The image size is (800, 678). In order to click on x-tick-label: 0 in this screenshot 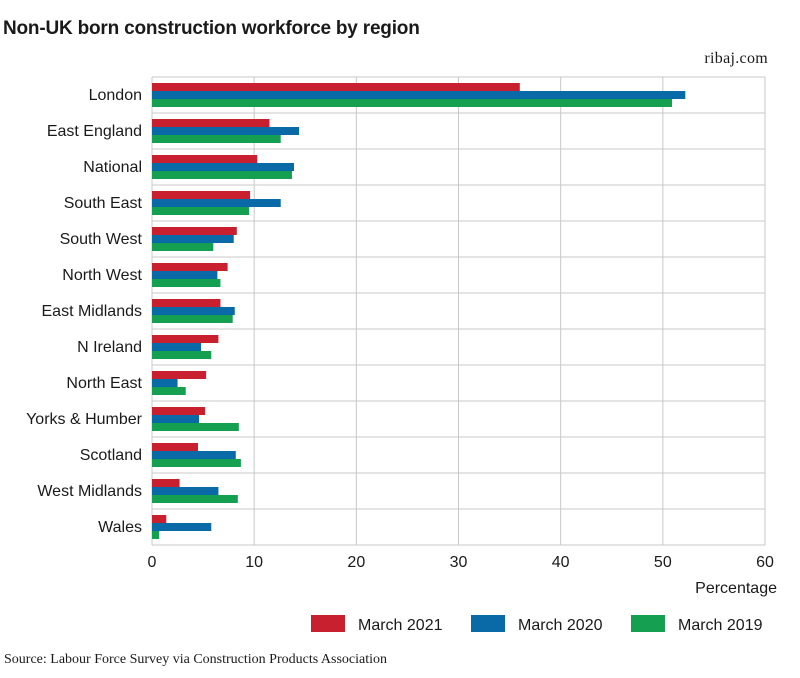, I will do `click(152, 562)`.